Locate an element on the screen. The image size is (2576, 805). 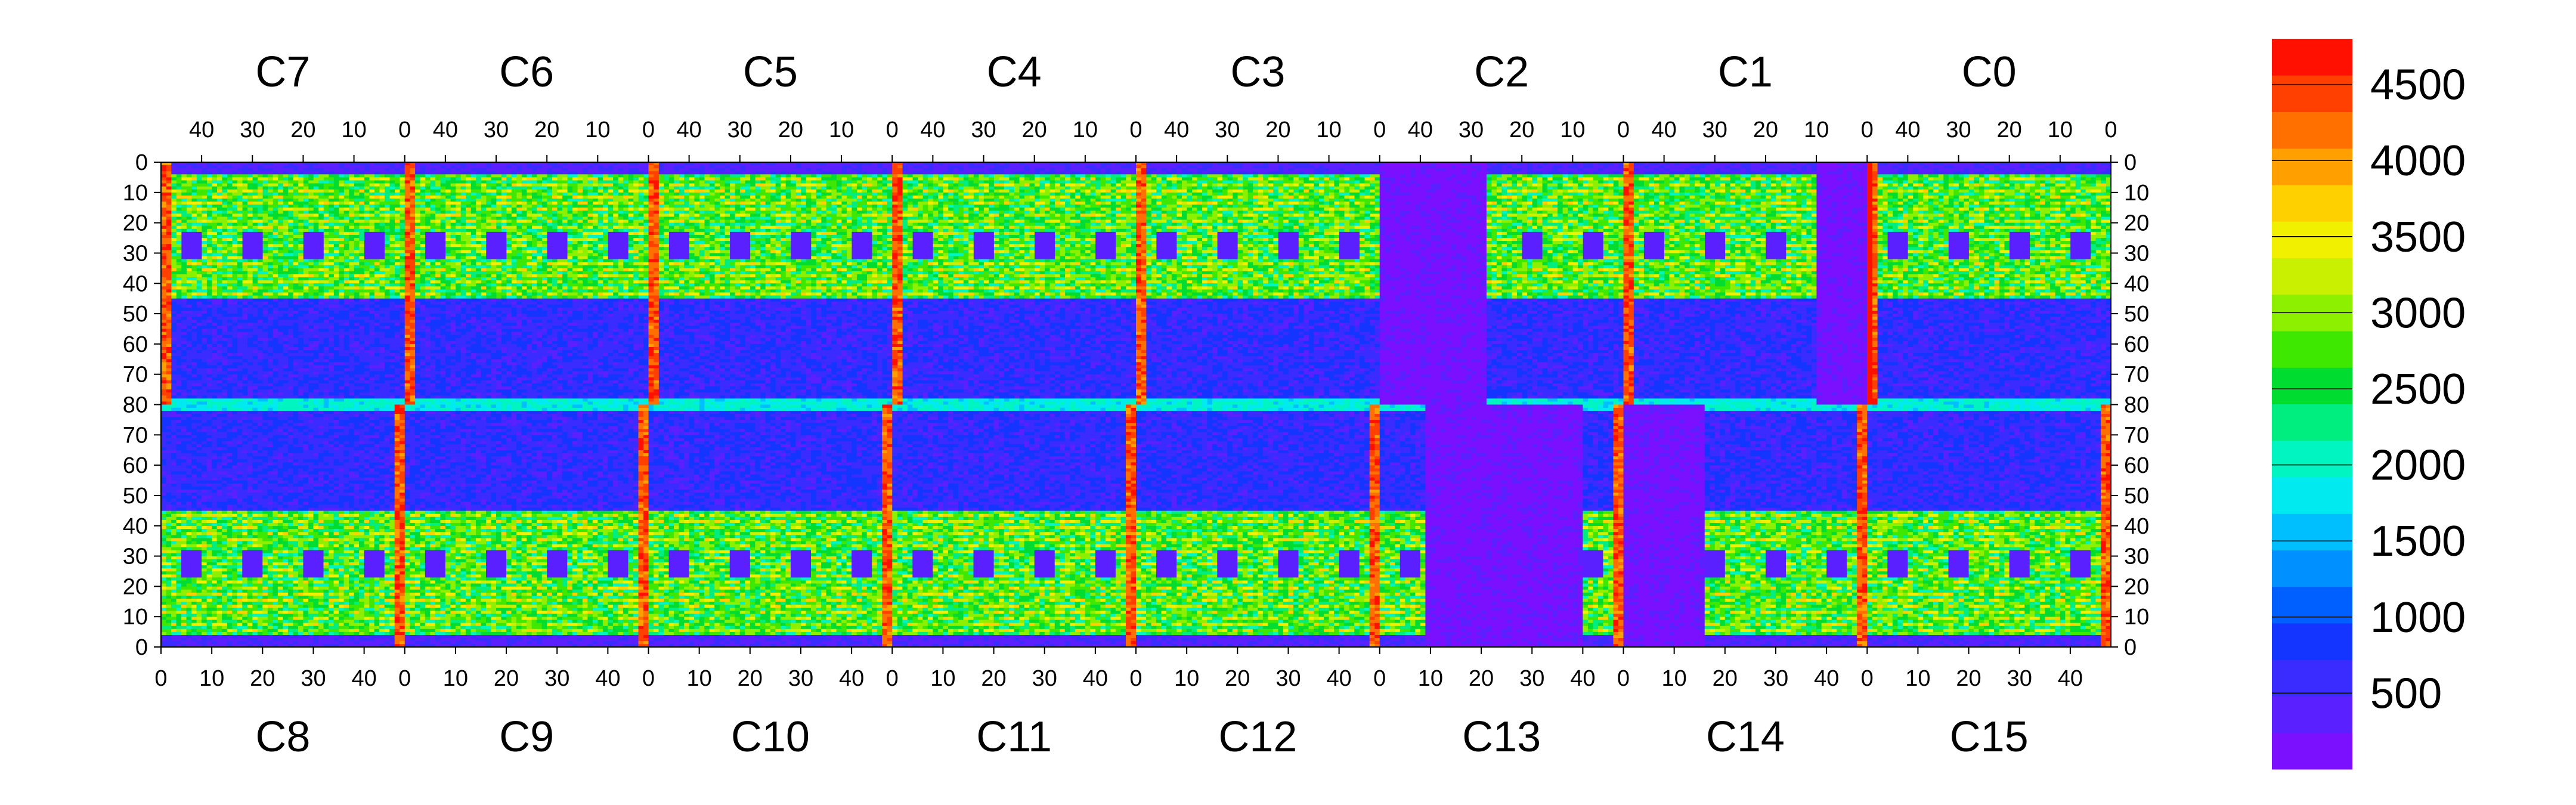
chip-map-C8 is located at coordinates (283, 526).